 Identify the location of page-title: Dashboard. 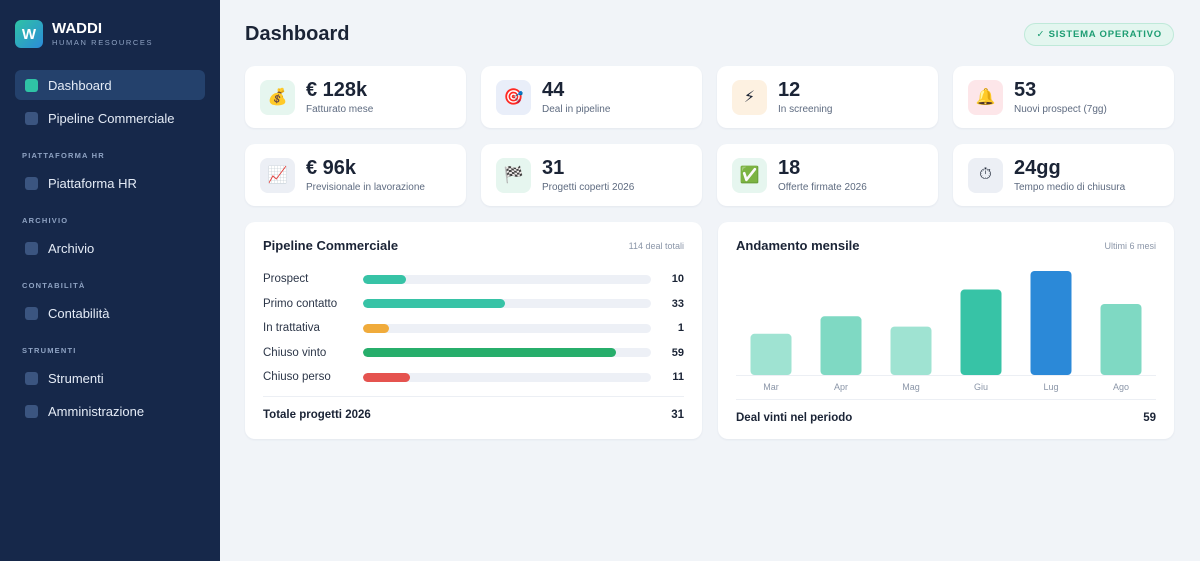
(297, 33).